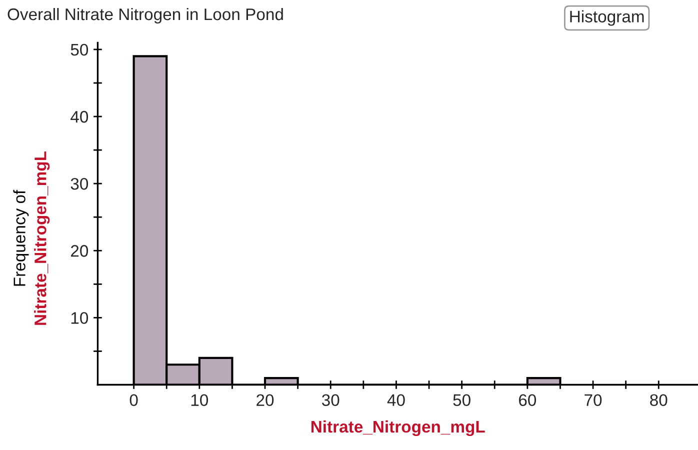 Image resolution: width=698 pixels, height=450 pixels. Describe the element at coordinates (31, 238) in the screenshot. I see `y-axis-title: Frequency of Nitrate_Nitrogen_mgL` at that location.